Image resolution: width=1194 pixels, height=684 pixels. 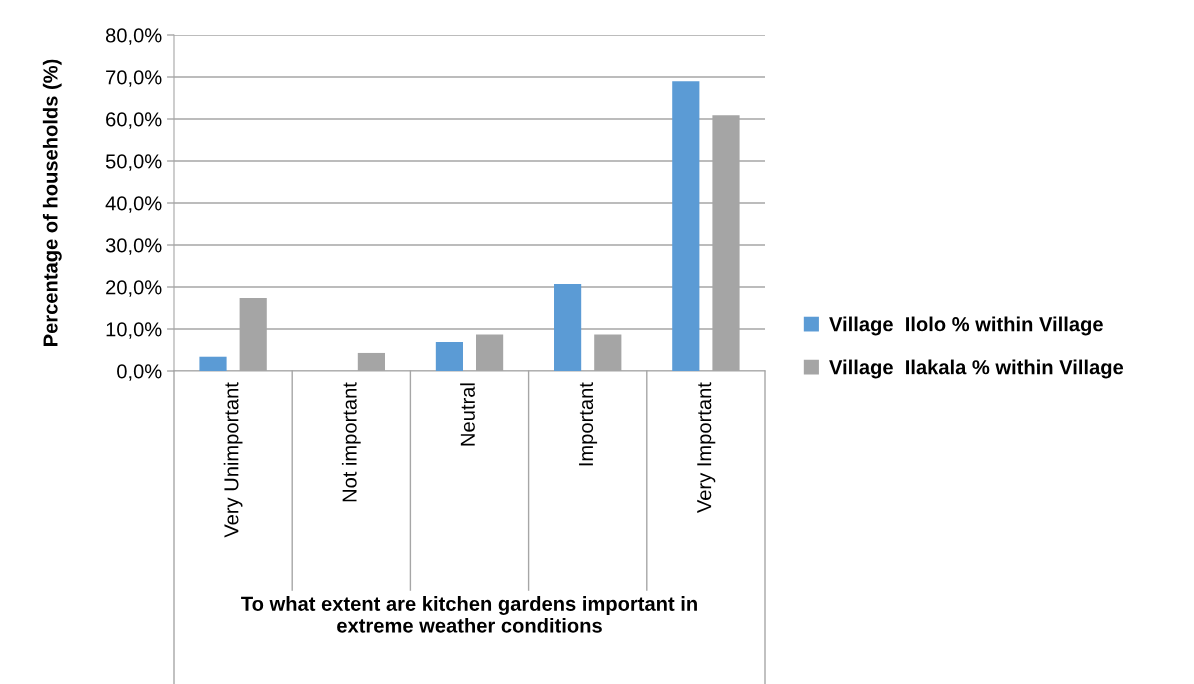 I want to click on y-tick-label: 0,0%, so click(x=139, y=372).